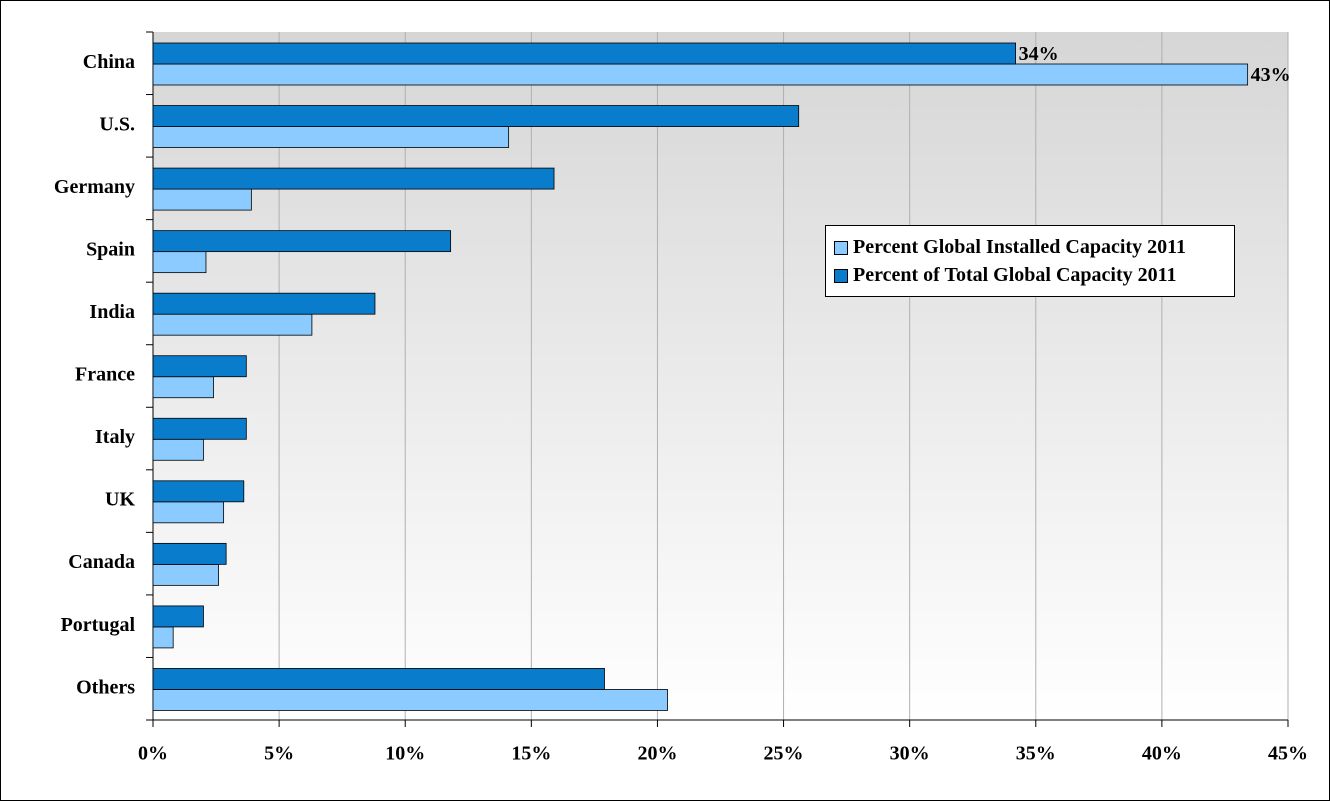 This screenshot has width=1330, height=801. I want to click on y-tick-label: Germany, so click(94, 187).